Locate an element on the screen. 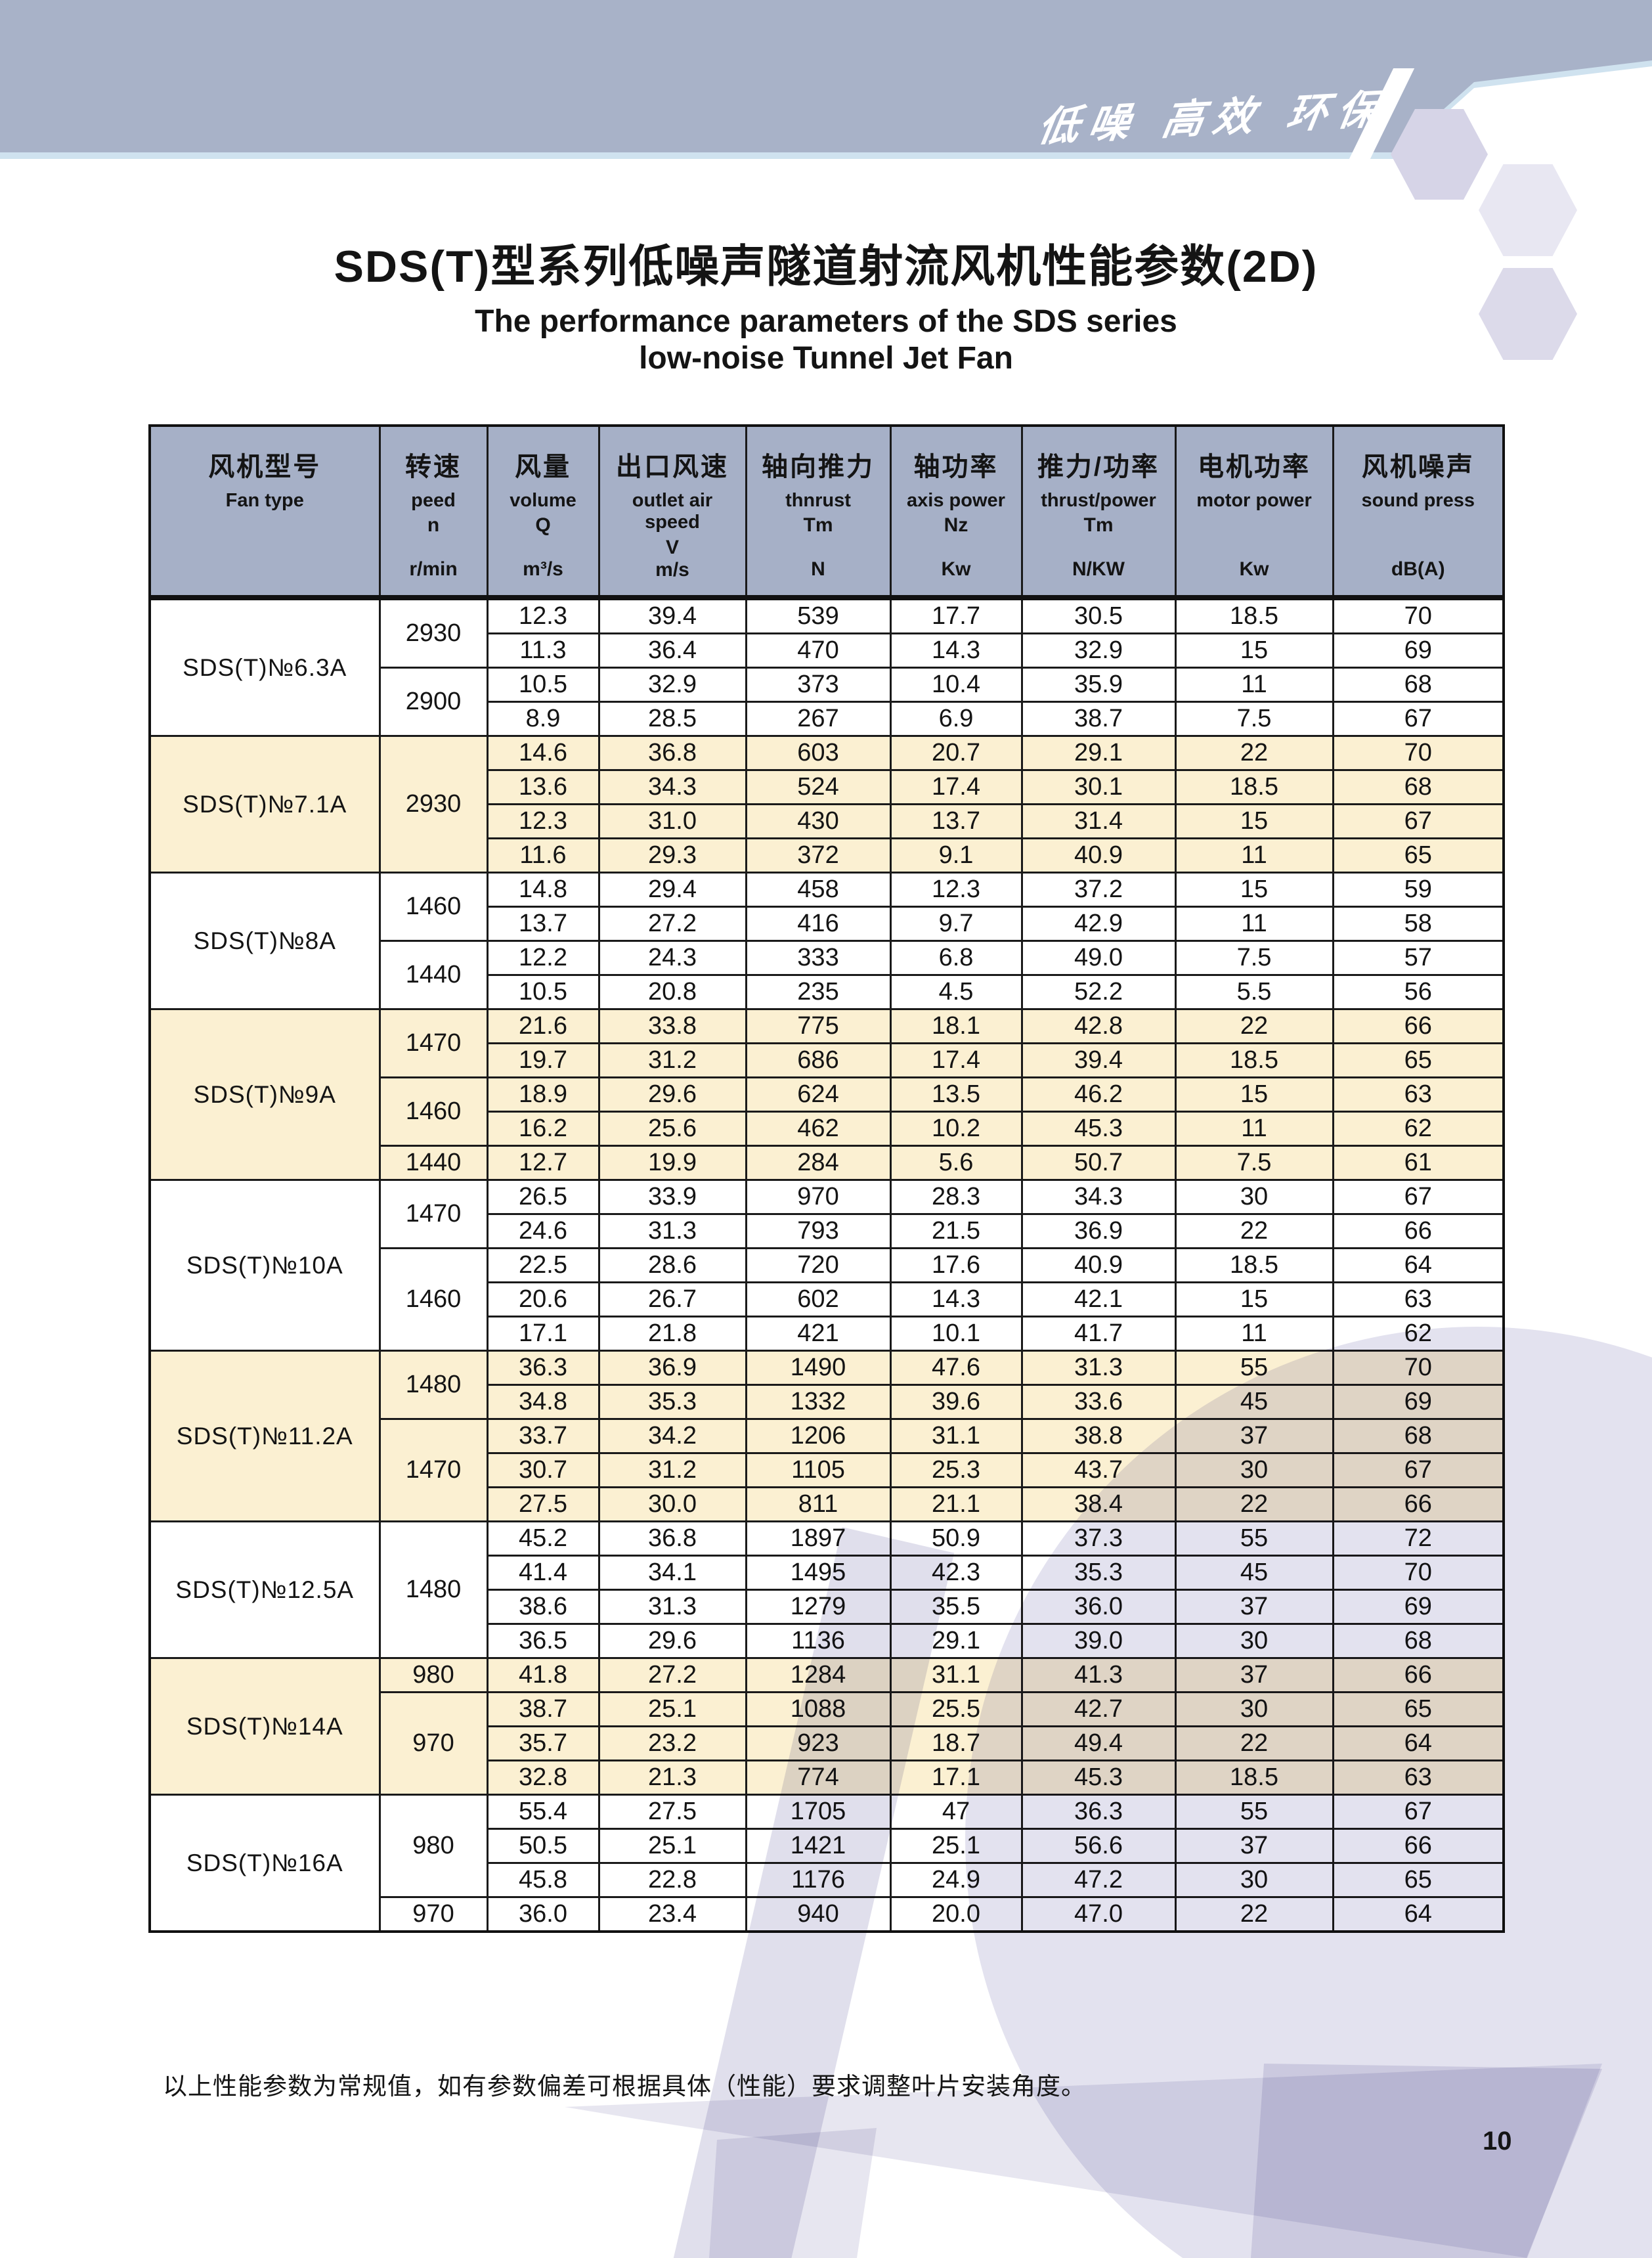 The height and width of the screenshot is (2258, 1652). value-cell: 18.1 is located at coordinates (956, 1026).